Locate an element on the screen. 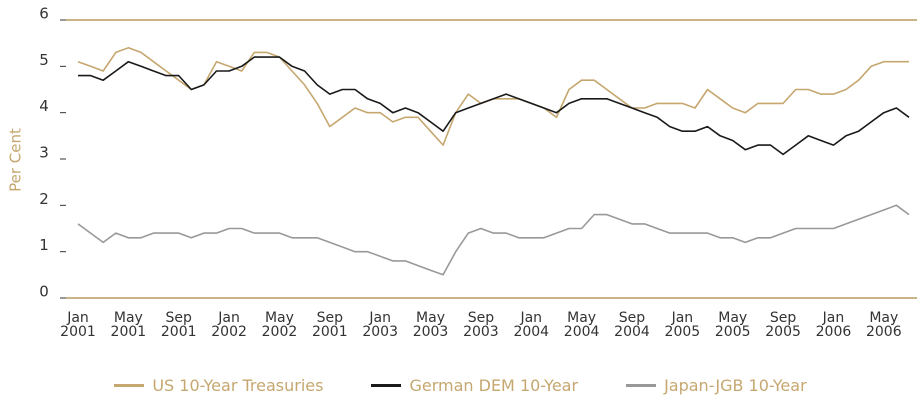 The height and width of the screenshot is (407, 921). y-tick-label: 3 is located at coordinates (44, 153).